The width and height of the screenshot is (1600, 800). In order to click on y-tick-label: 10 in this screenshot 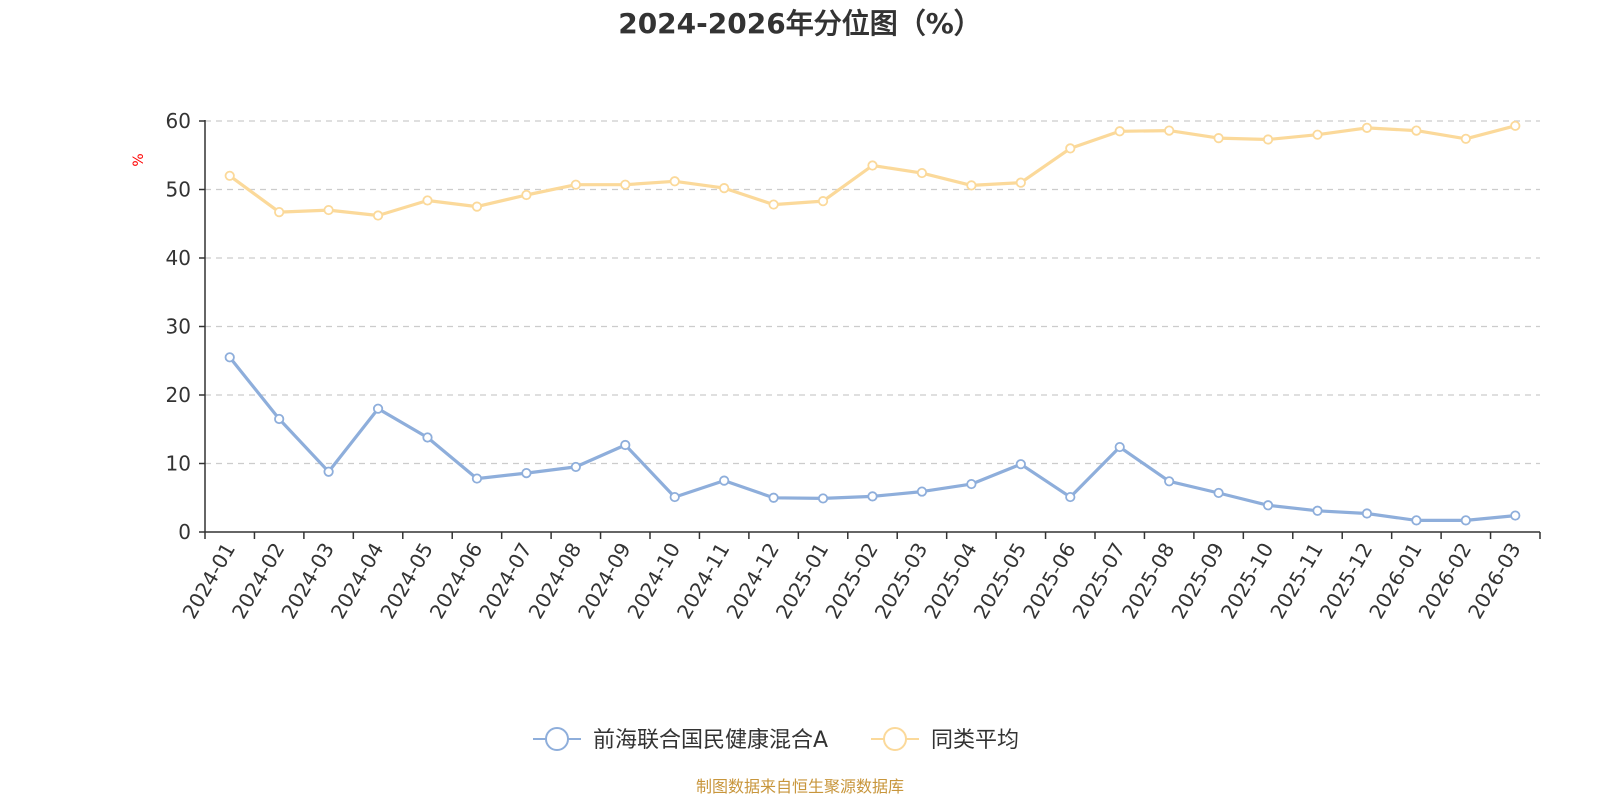, I will do `click(178, 464)`.